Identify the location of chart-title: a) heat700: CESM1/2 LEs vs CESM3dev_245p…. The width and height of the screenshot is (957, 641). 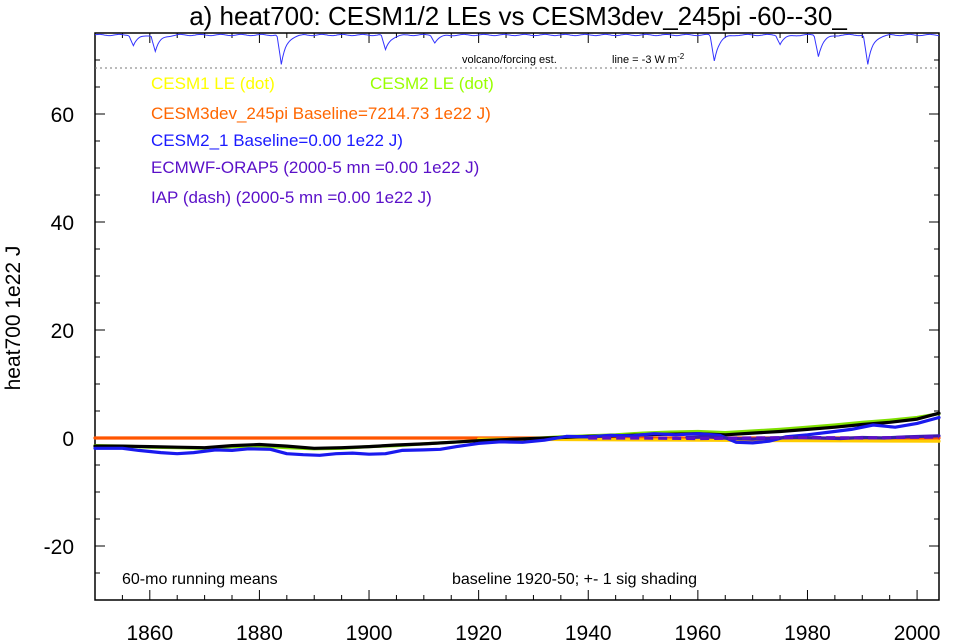
(518, 16).